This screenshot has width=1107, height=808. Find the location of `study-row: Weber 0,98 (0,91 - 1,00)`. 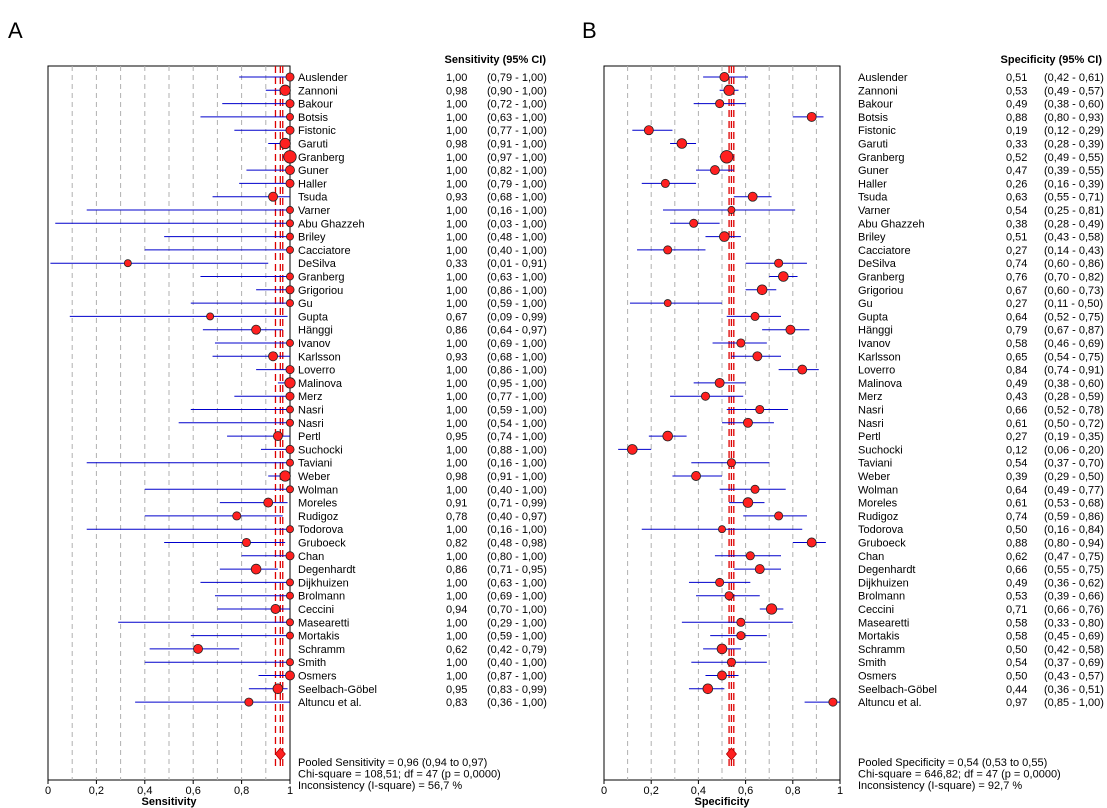

study-row: Weber 0,98 (0,91 - 1,00) is located at coordinates (407, 476).